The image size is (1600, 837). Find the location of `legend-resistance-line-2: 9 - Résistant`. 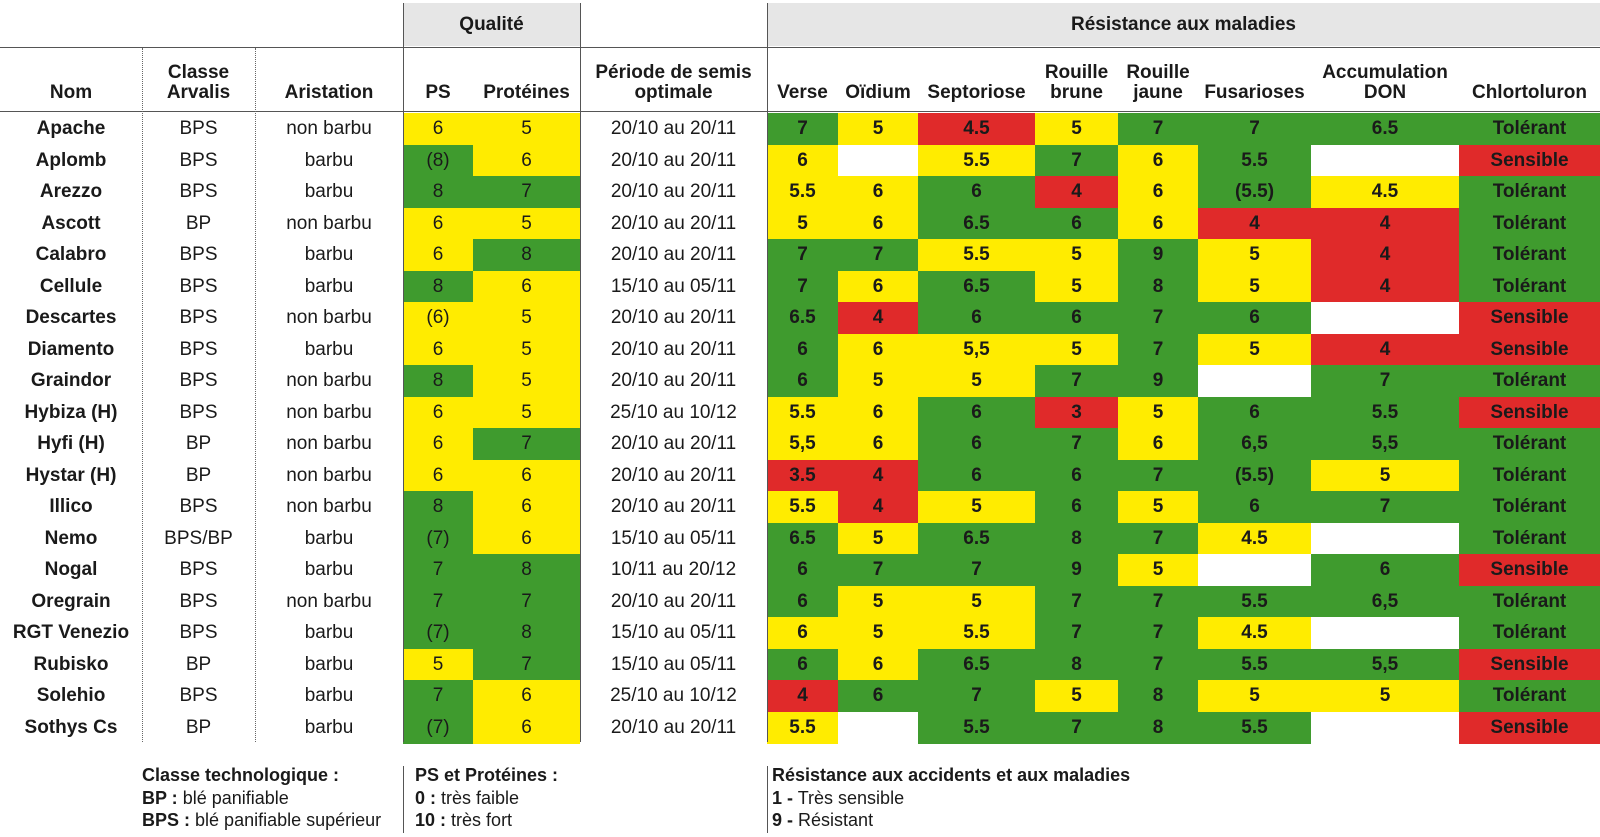

legend-resistance-line-2: 9 - Résistant is located at coordinates (951, 820).